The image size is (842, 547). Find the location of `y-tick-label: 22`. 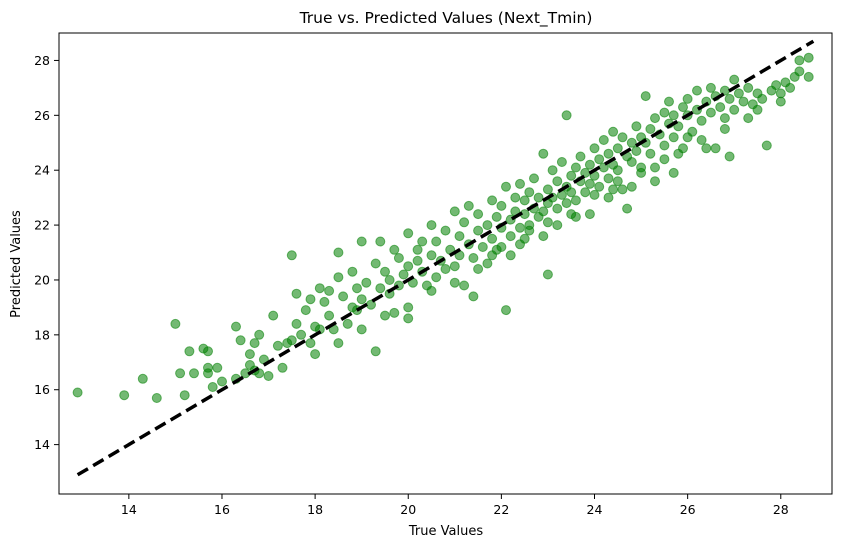

y-tick-label: 22 is located at coordinates (42, 225).